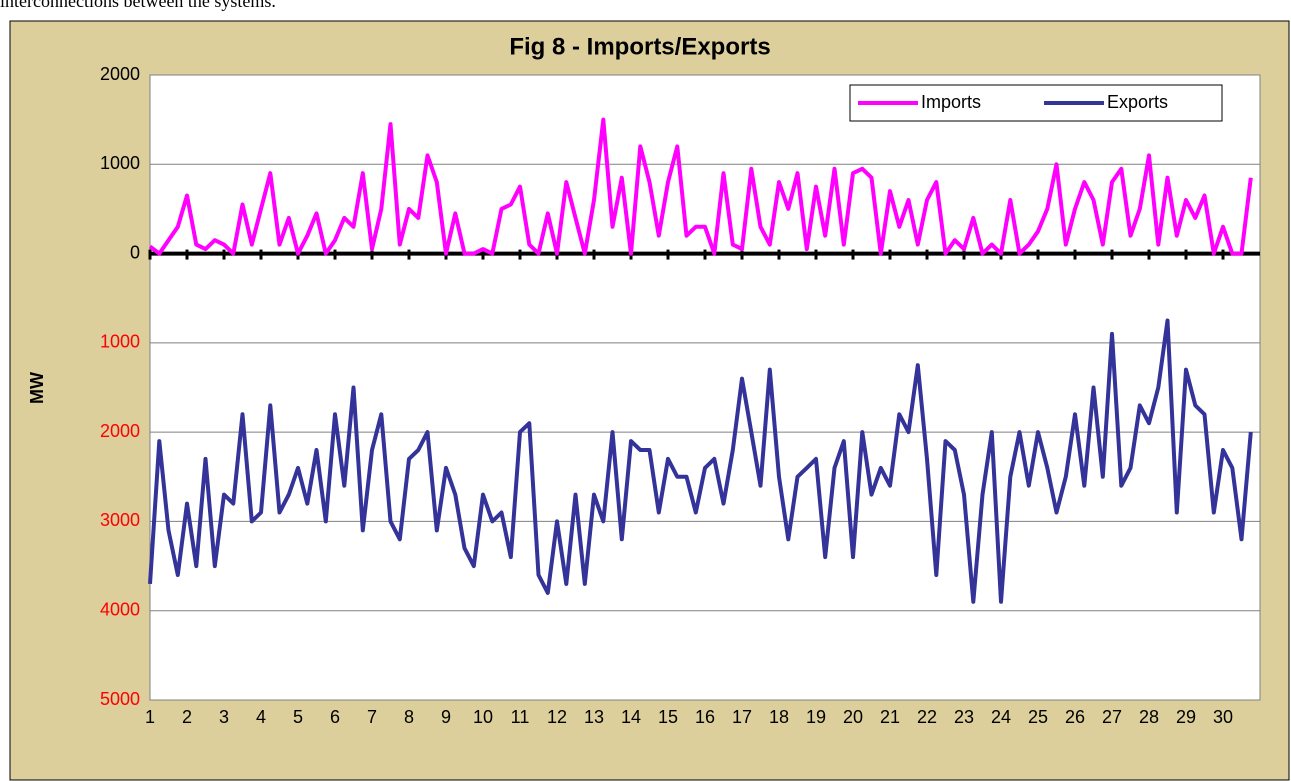 This screenshot has height=781, width=1291. What do you see at coordinates (1223, 717) in the screenshot?
I see `x-tick-label: 30` at bounding box center [1223, 717].